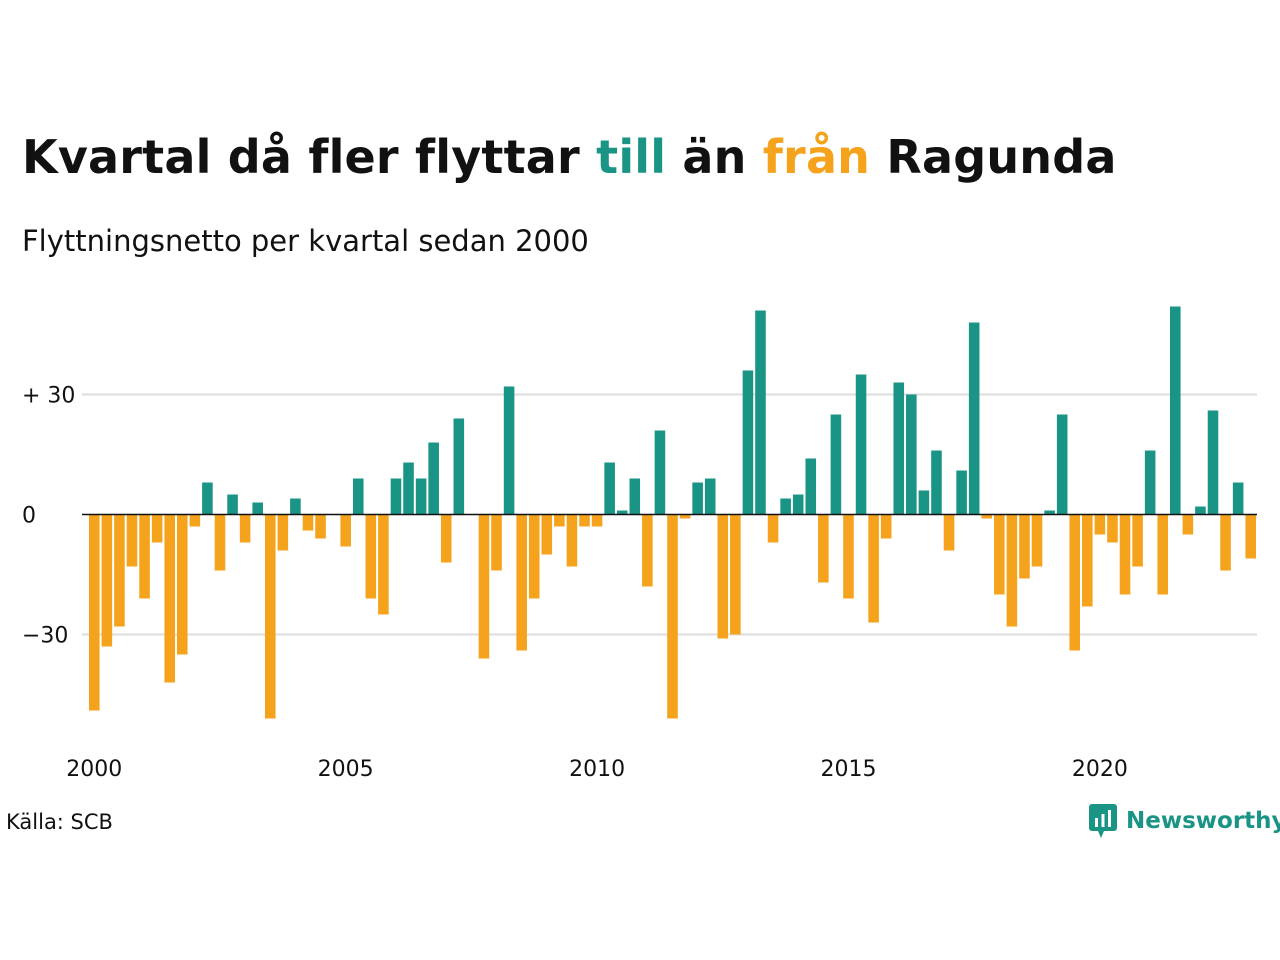 This screenshot has width=1280, height=960. I want to click on x-tick-label: 2010, so click(597, 769).